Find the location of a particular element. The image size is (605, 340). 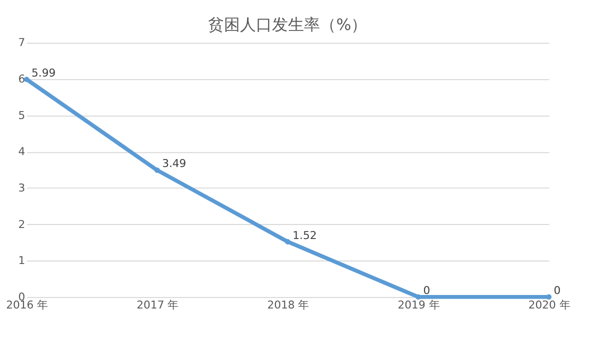

y-tick-label: 2 is located at coordinates (22, 224).